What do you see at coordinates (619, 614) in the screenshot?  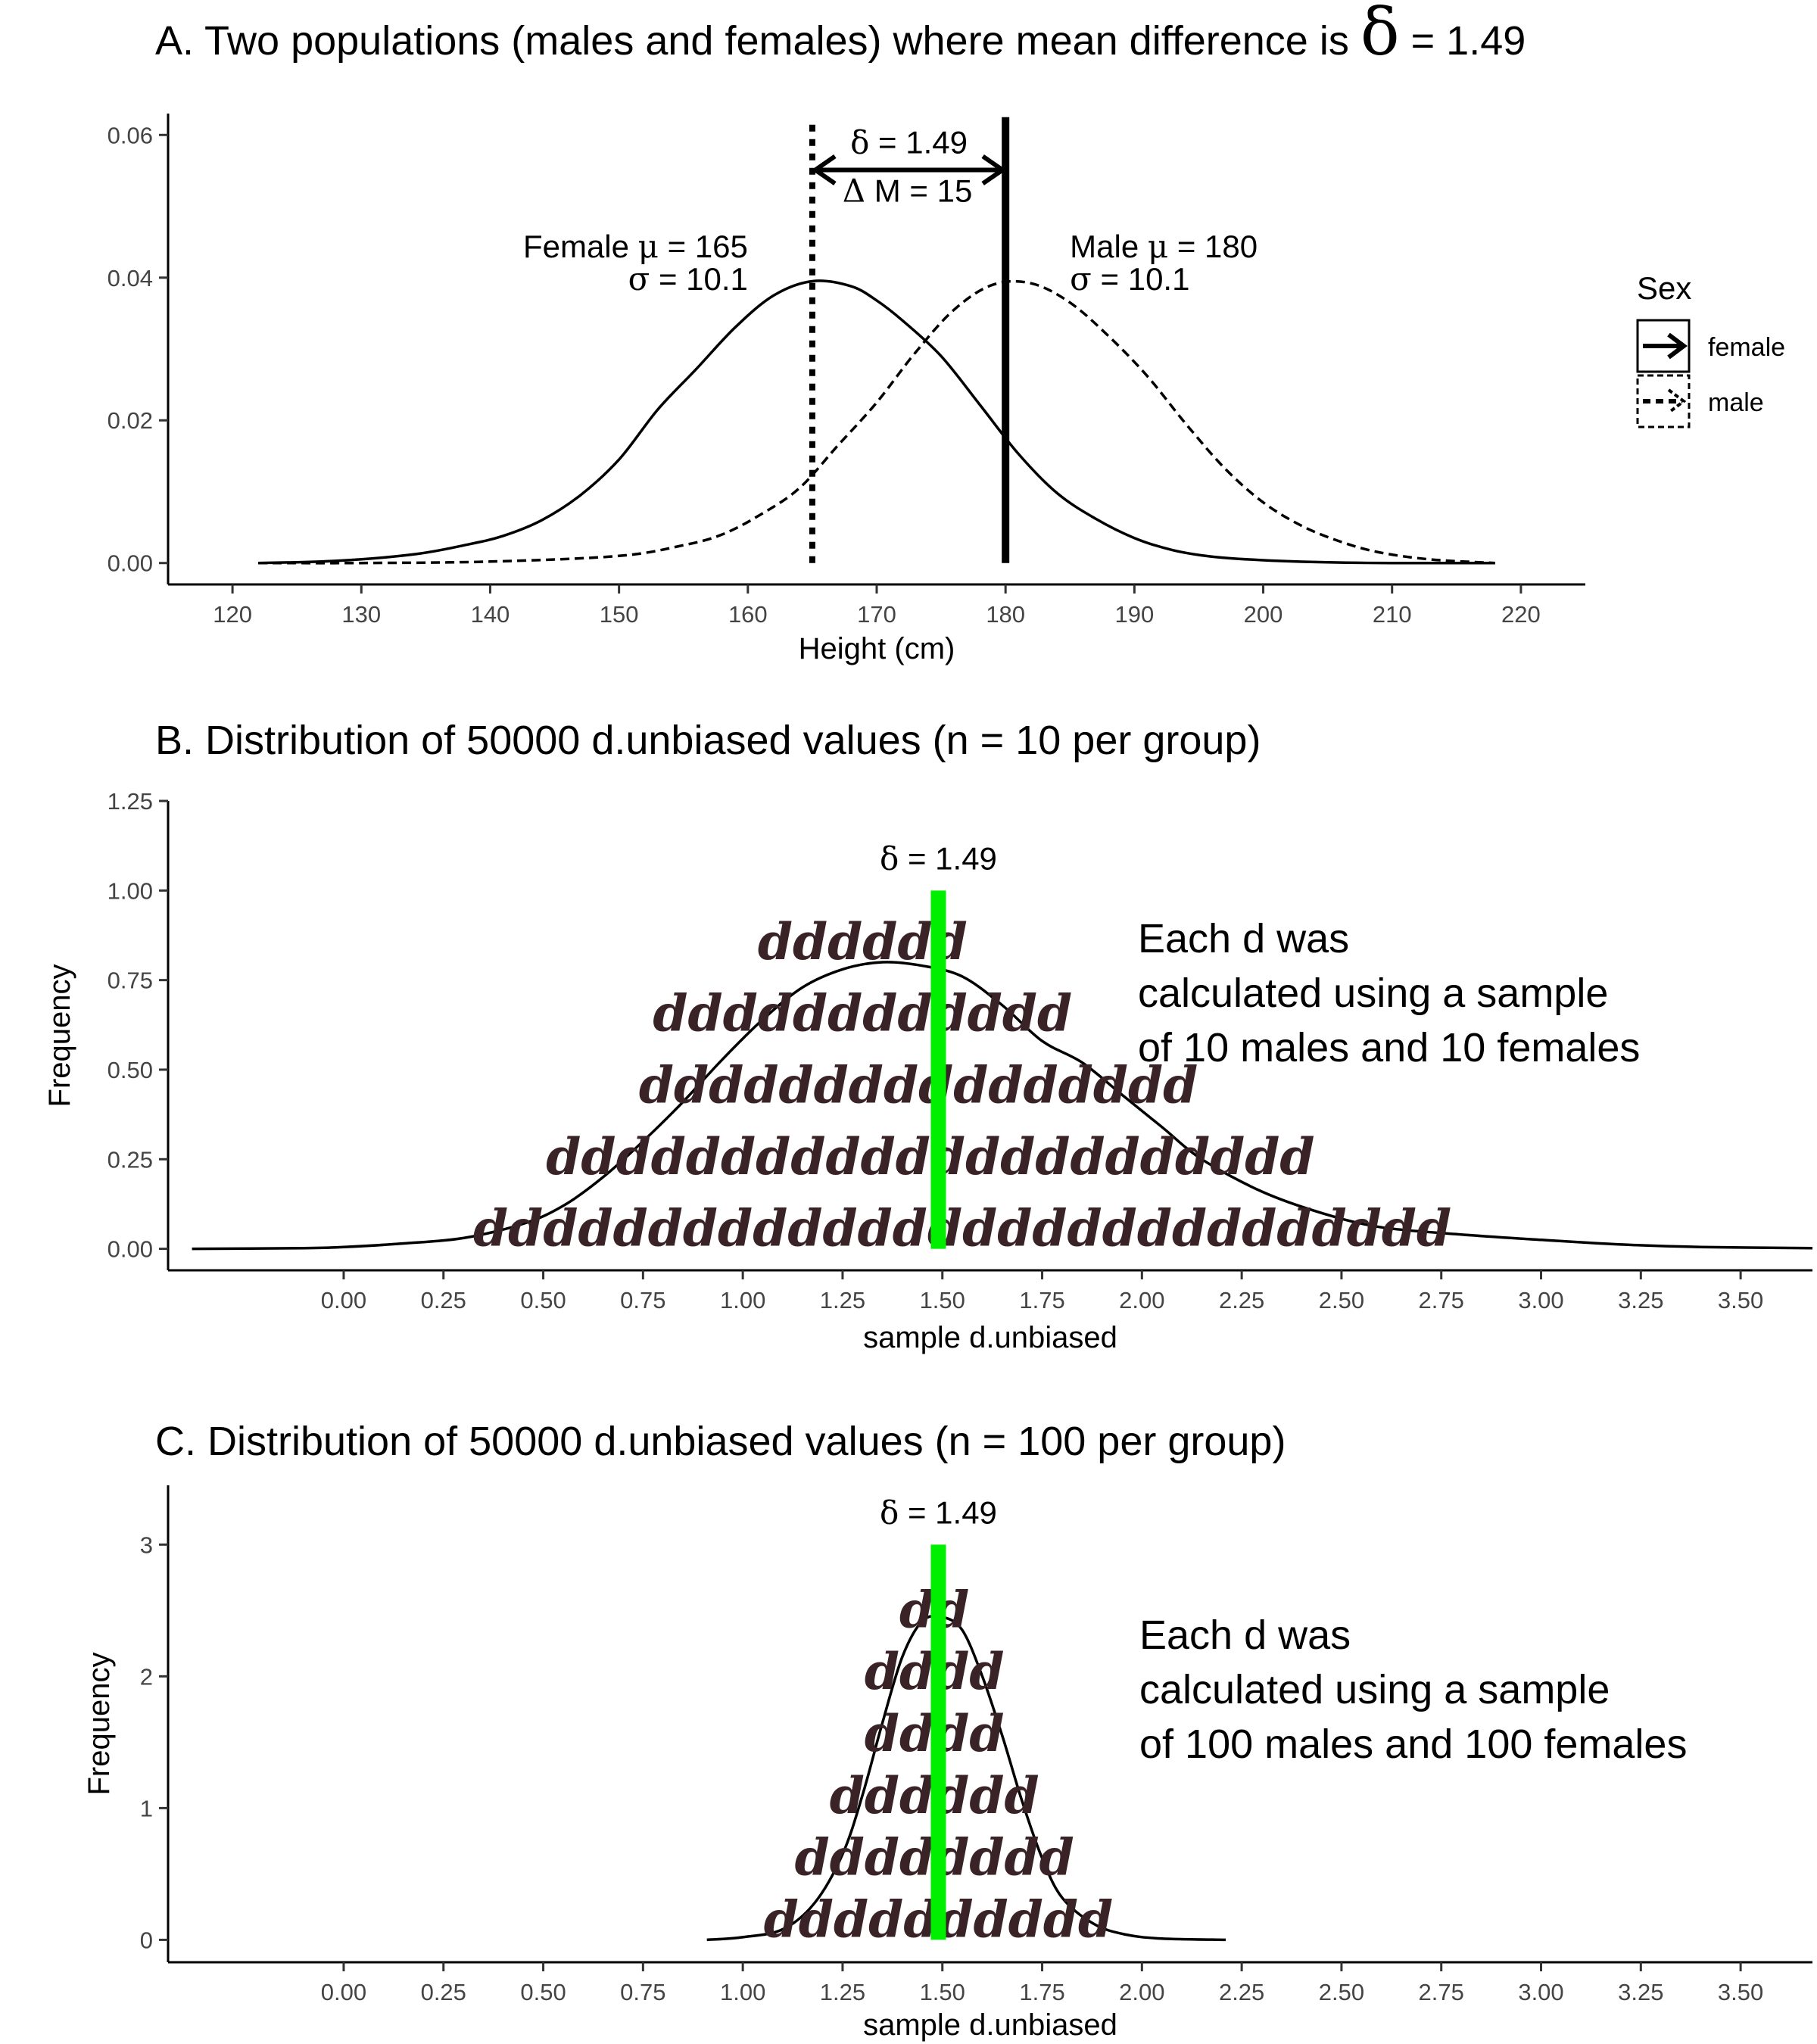 I see `panel-a-x-tick-label: 150` at bounding box center [619, 614].